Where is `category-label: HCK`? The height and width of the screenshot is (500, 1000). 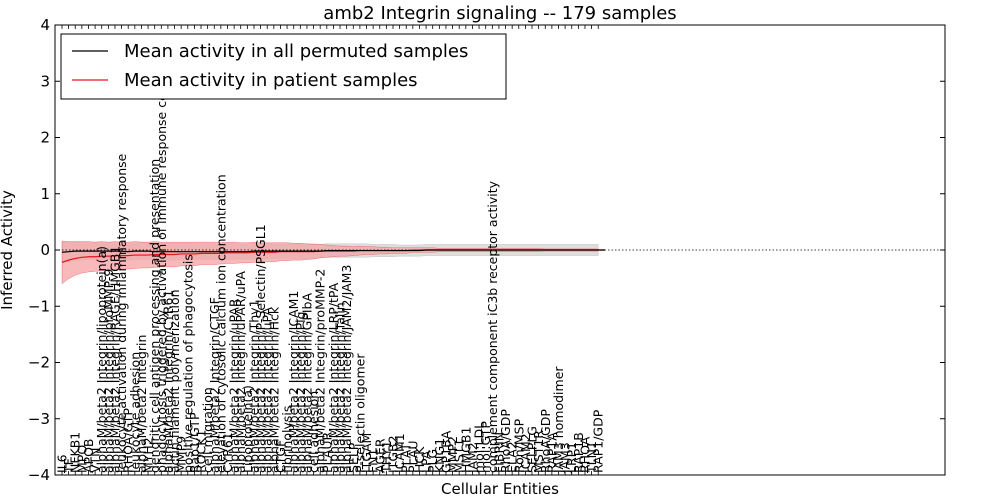
category-label: HCK is located at coordinates (419, 459).